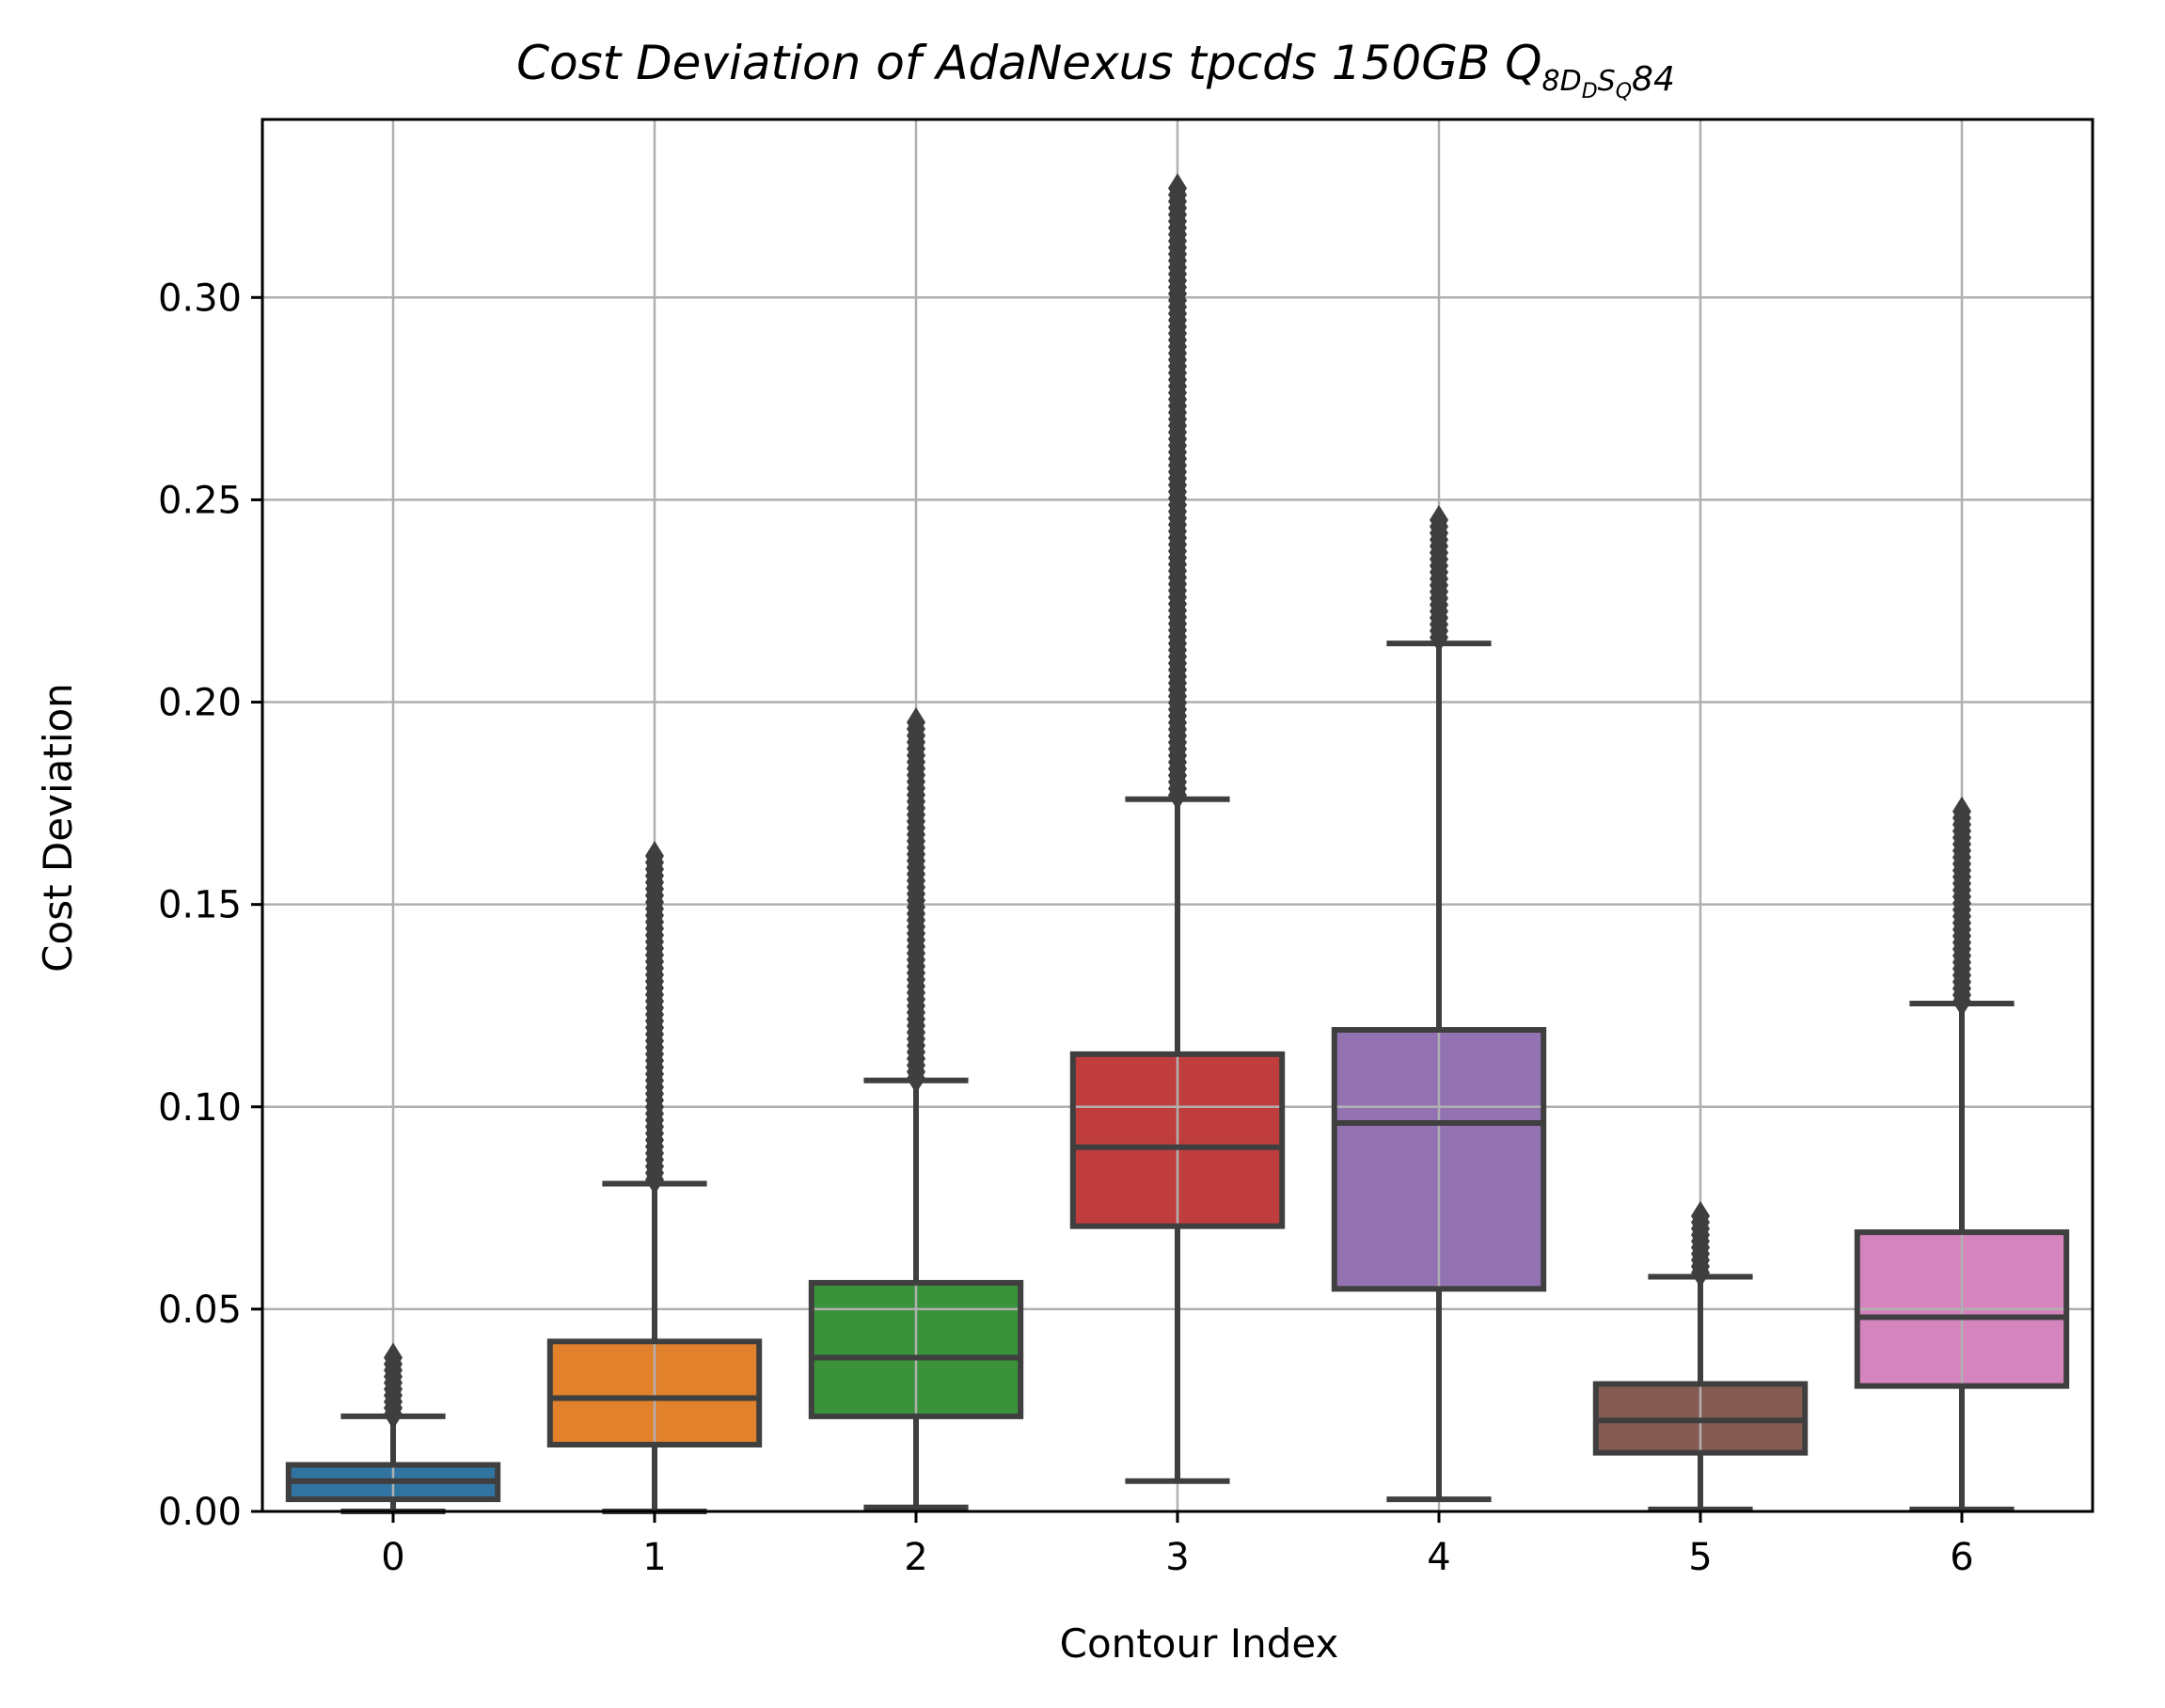 The width and height of the screenshot is (2165, 1708). Describe the element at coordinates (1029, 63) in the screenshot. I see `chart-title-main: Cost Deviation of AdaNexus tpcds 150GB Q` at that location.